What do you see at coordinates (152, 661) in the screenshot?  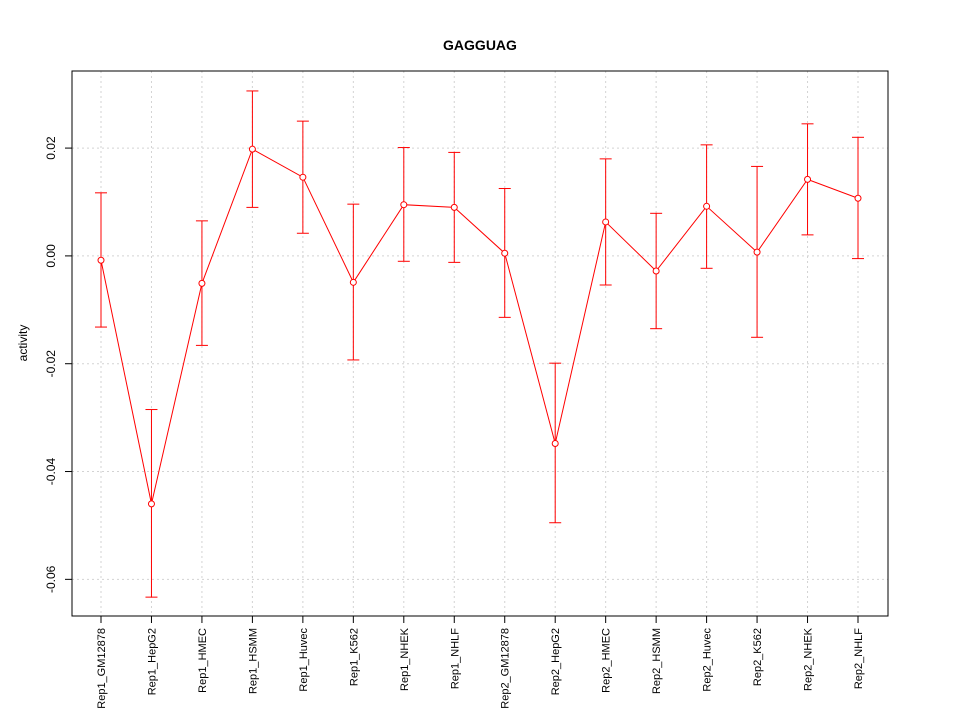 I see `x-tick-label: Rep1_HepG2` at bounding box center [152, 661].